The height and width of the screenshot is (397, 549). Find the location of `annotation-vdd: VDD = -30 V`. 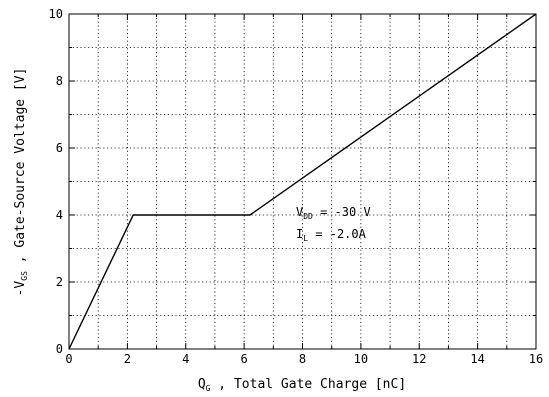

annotation-vdd: VDD = -30 V is located at coordinates (333, 213).